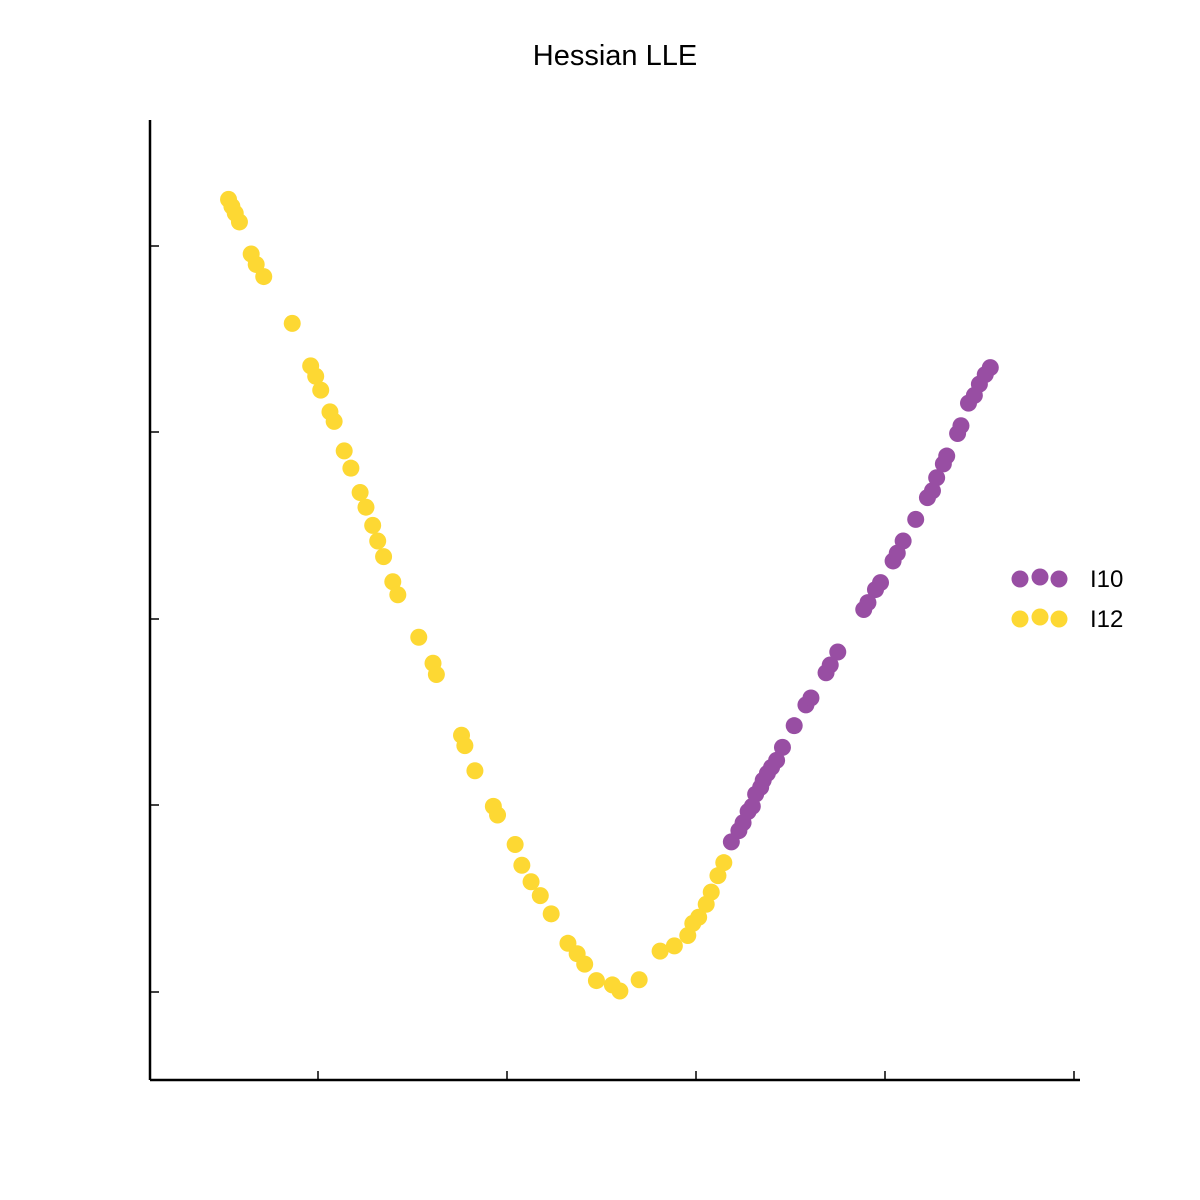 The height and width of the screenshot is (1200, 1200). I want to click on legend-label-i12: I12, so click(1106, 619).